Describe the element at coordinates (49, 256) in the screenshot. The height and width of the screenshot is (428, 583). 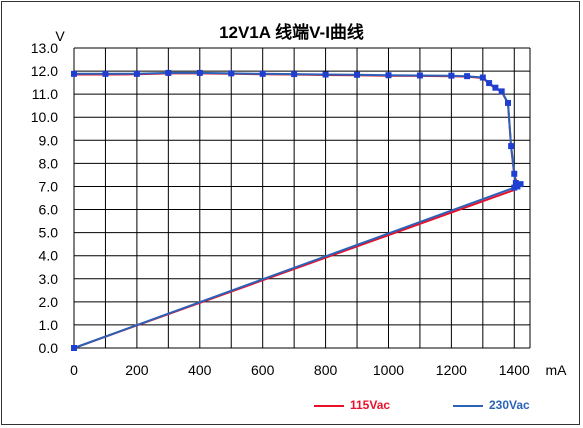
I see `y-tick-label: 4.0` at that location.